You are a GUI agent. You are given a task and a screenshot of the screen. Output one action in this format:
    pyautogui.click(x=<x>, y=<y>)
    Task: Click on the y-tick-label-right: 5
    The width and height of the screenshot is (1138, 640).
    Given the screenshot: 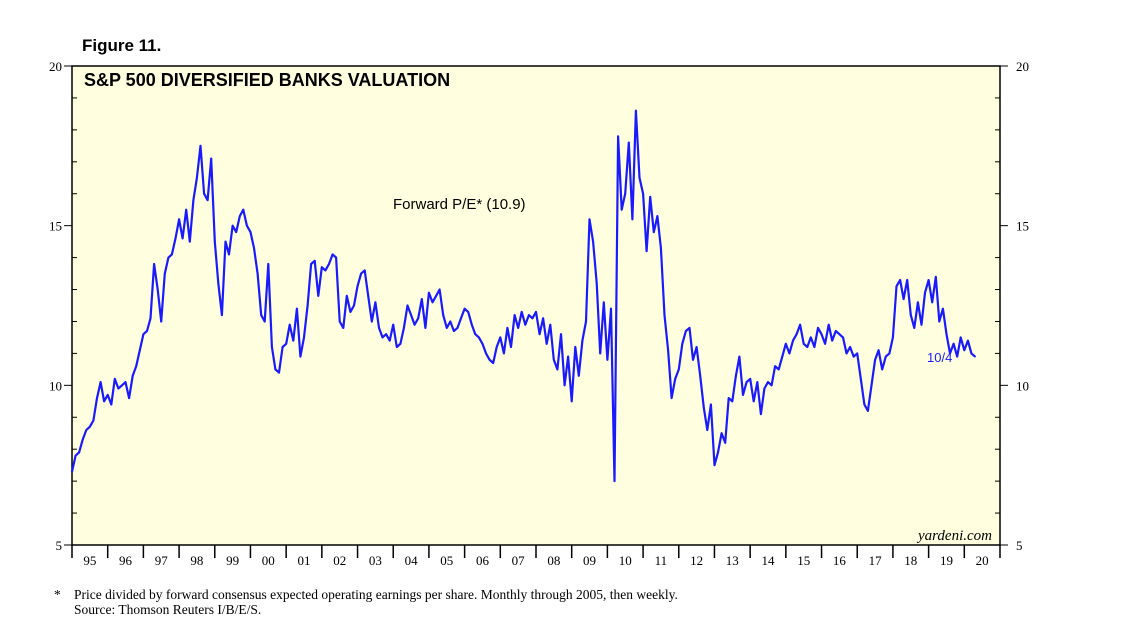 What is the action you would take?
    pyautogui.click(x=1019, y=545)
    